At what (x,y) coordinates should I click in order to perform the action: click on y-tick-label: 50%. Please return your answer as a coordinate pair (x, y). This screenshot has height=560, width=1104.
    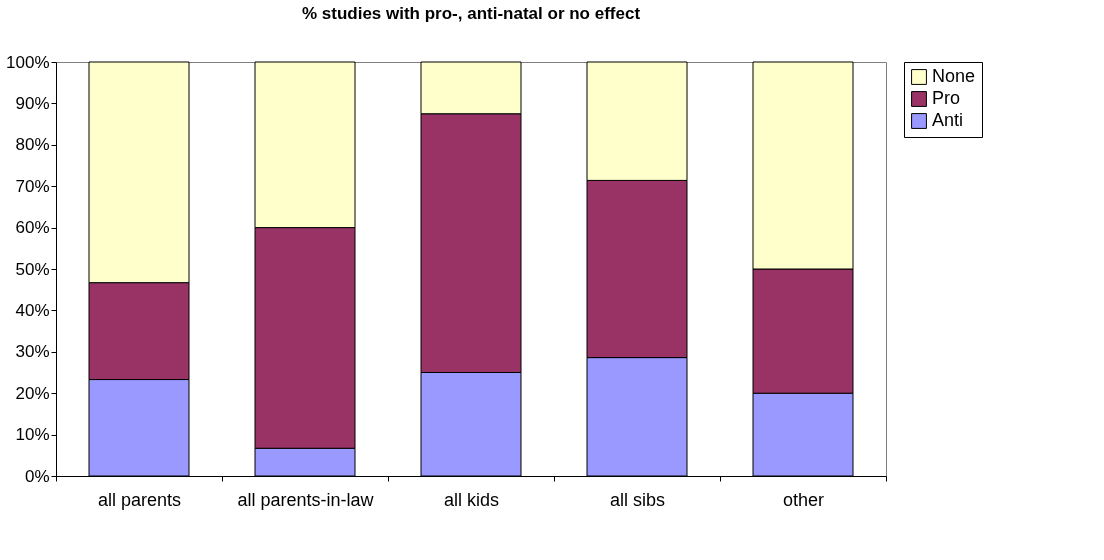
    Looking at the image, I should click on (32, 269).